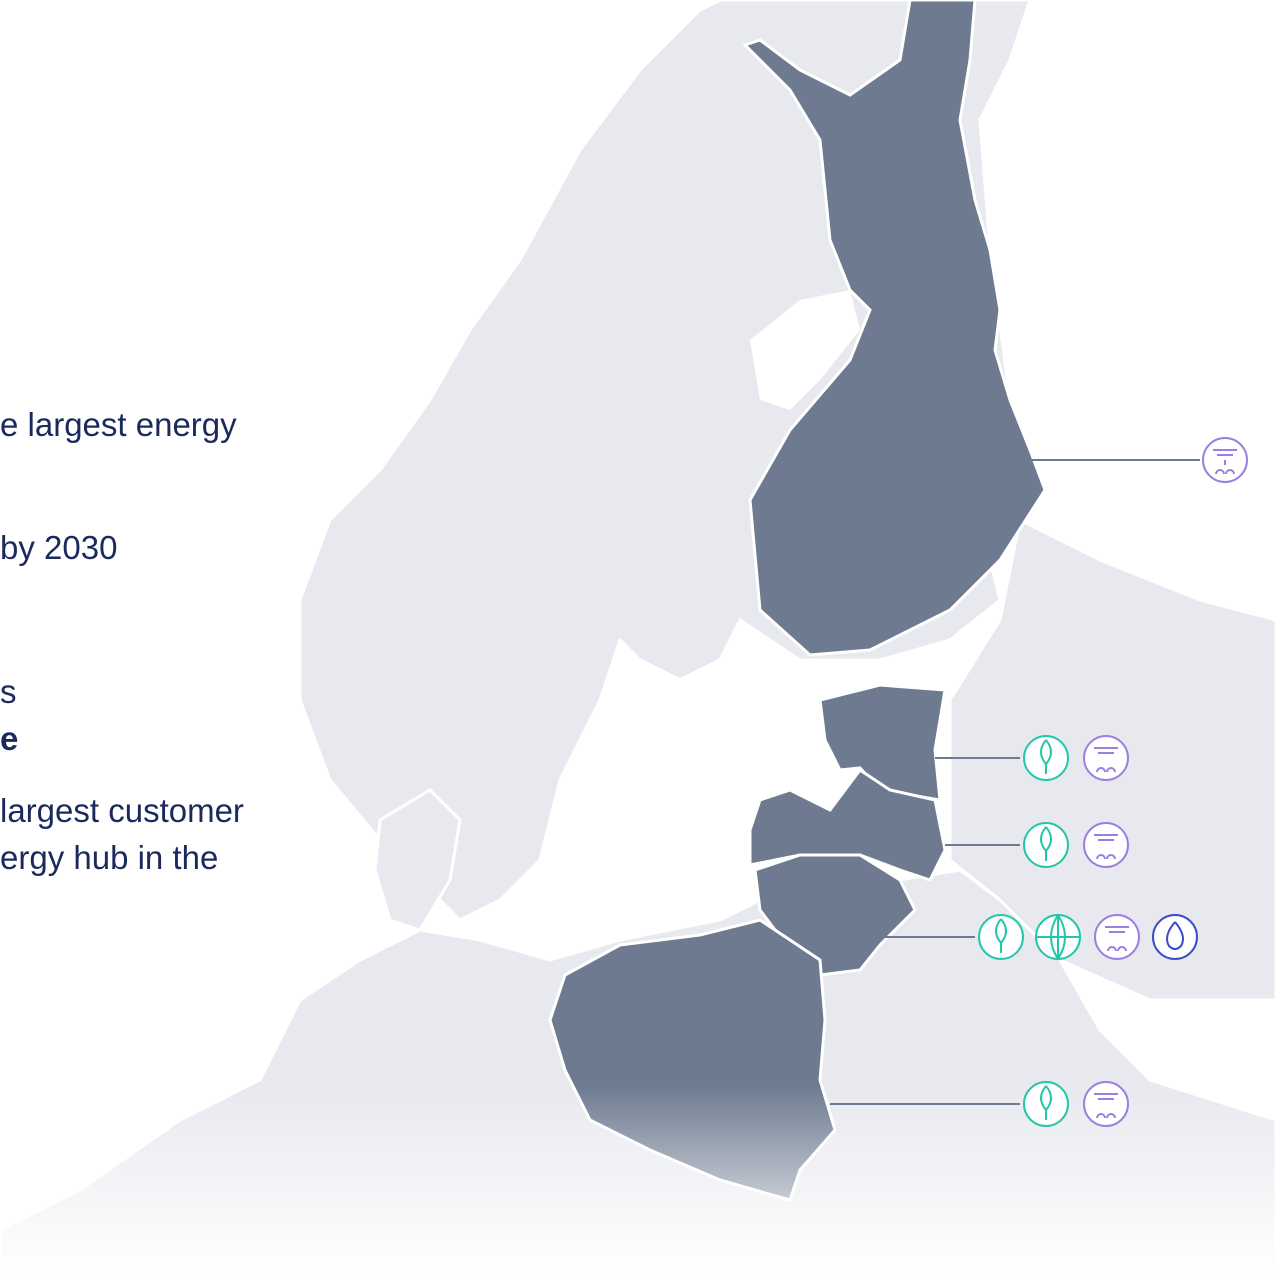  What do you see at coordinates (109, 857) in the screenshot?
I see `text-line: ergy hub in the` at bounding box center [109, 857].